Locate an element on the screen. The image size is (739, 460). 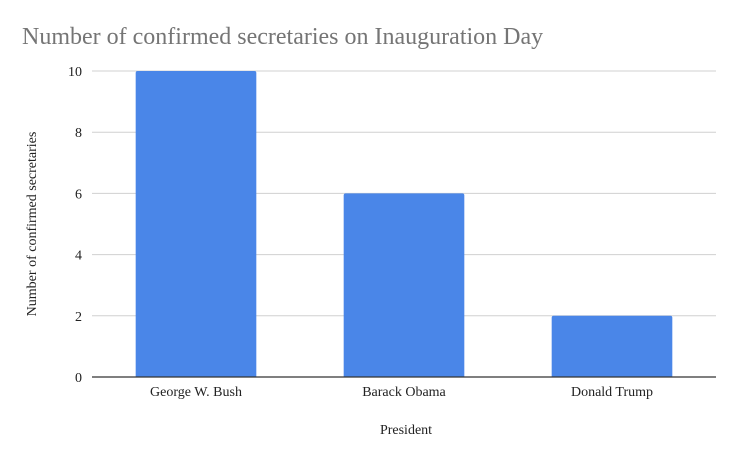
x-tick-label: George W. Bush is located at coordinates (196, 392).